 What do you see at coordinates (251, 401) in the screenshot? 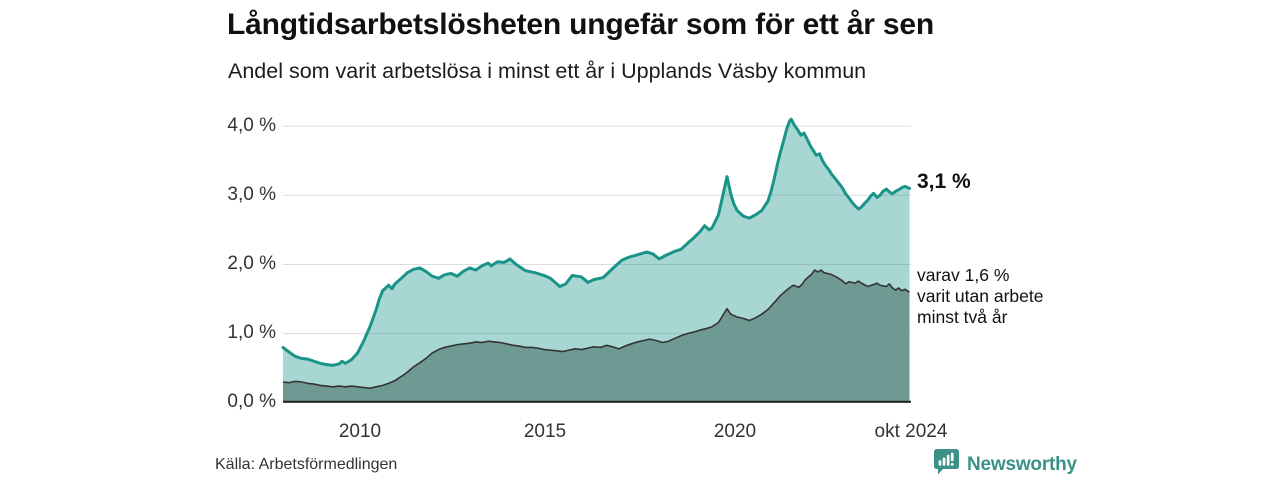
I see `y-axis-tick-0: 0,0 %` at bounding box center [251, 401].